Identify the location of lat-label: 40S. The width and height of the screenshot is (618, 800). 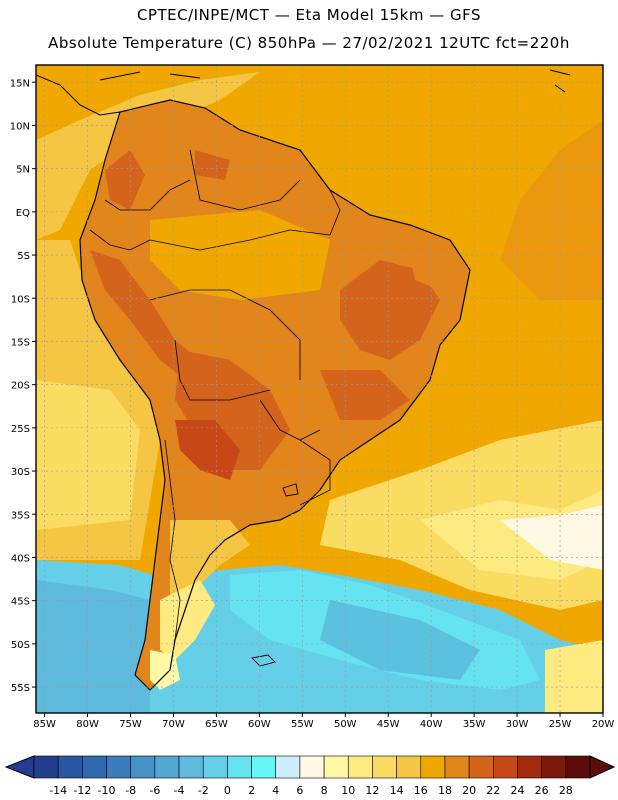
(20, 558).